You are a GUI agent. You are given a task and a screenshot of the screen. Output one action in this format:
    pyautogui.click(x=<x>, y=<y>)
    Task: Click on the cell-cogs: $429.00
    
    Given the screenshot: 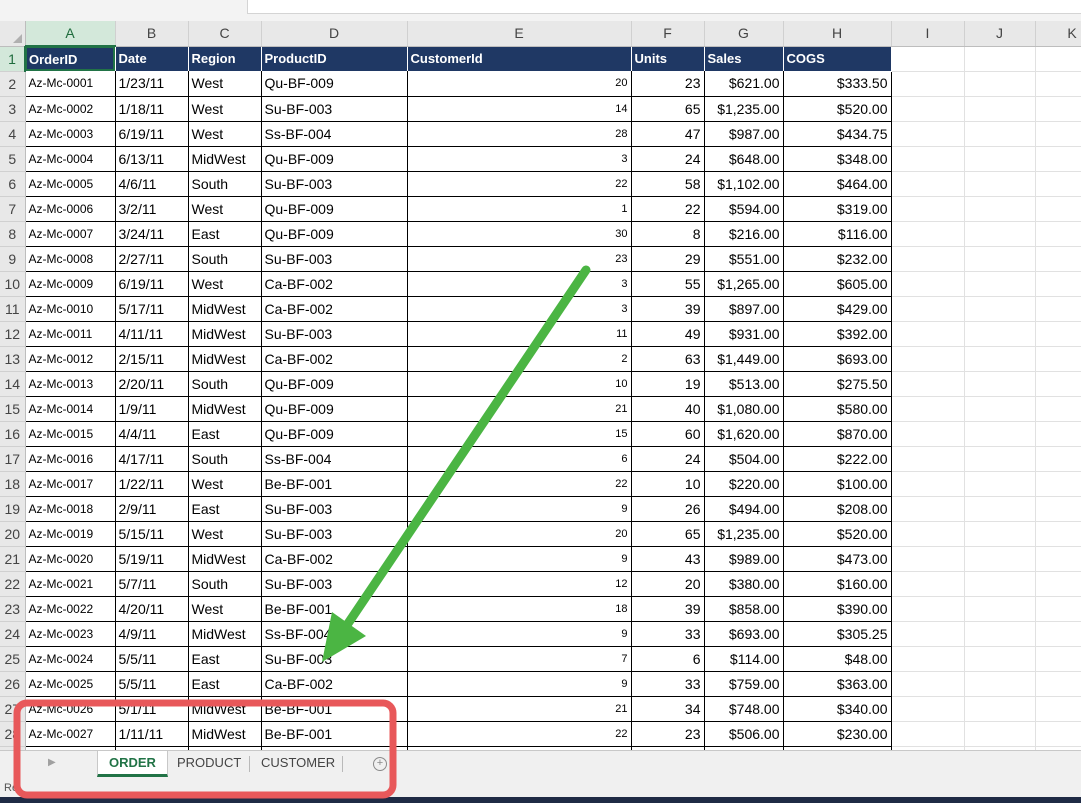 What is the action you would take?
    pyautogui.click(x=837, y=309)
    